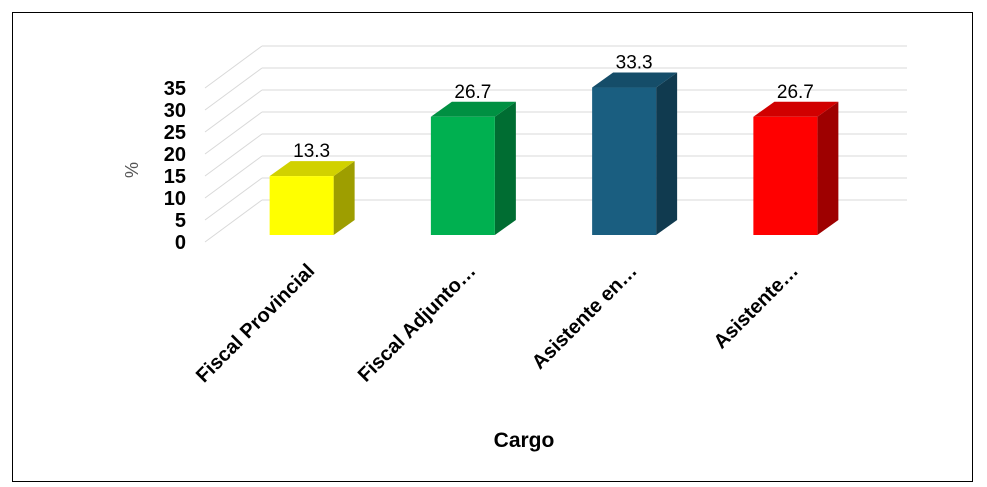  What do you see at coordinates (175, 177) in the screenshot?
I see `y-tick-label: 15` at bounding box center [175, 177].